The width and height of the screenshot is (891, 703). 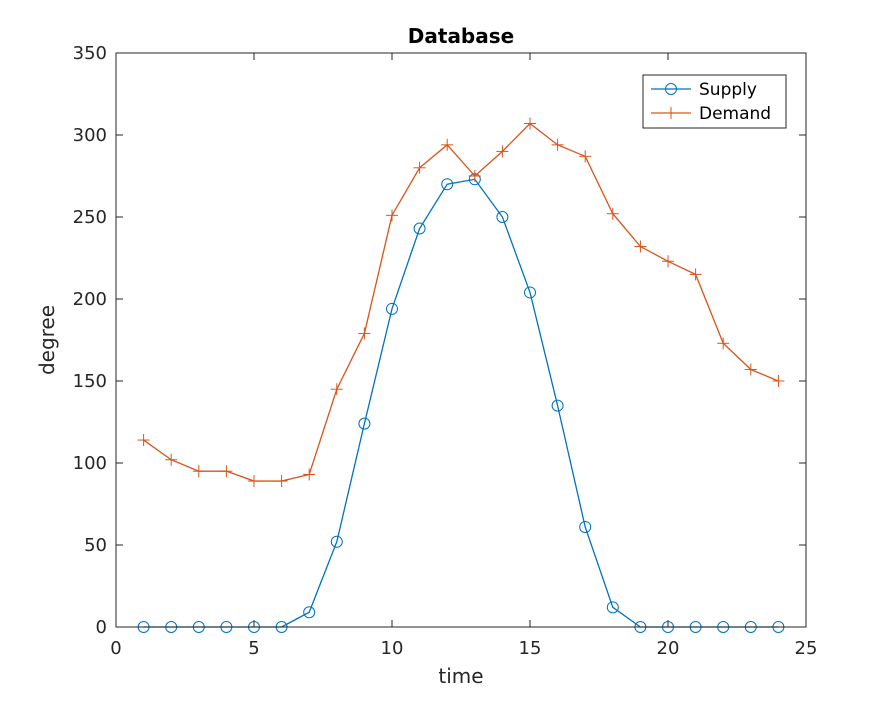 What do you see at coordinates (101, 627) in the screenshot?
I see `y-tick-label: 0` at bounding box center [101, 627].